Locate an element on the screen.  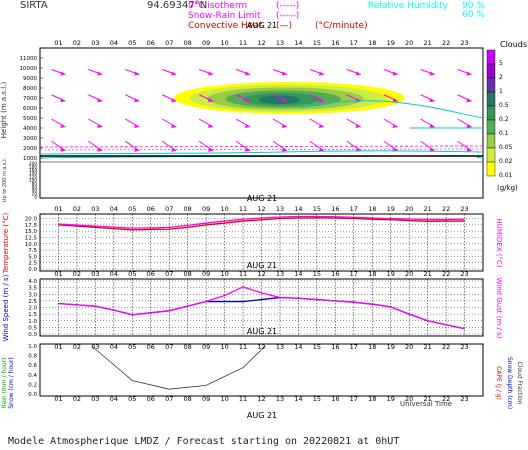
y-tick-label: 3.5 is located at coordinates (32, 289).